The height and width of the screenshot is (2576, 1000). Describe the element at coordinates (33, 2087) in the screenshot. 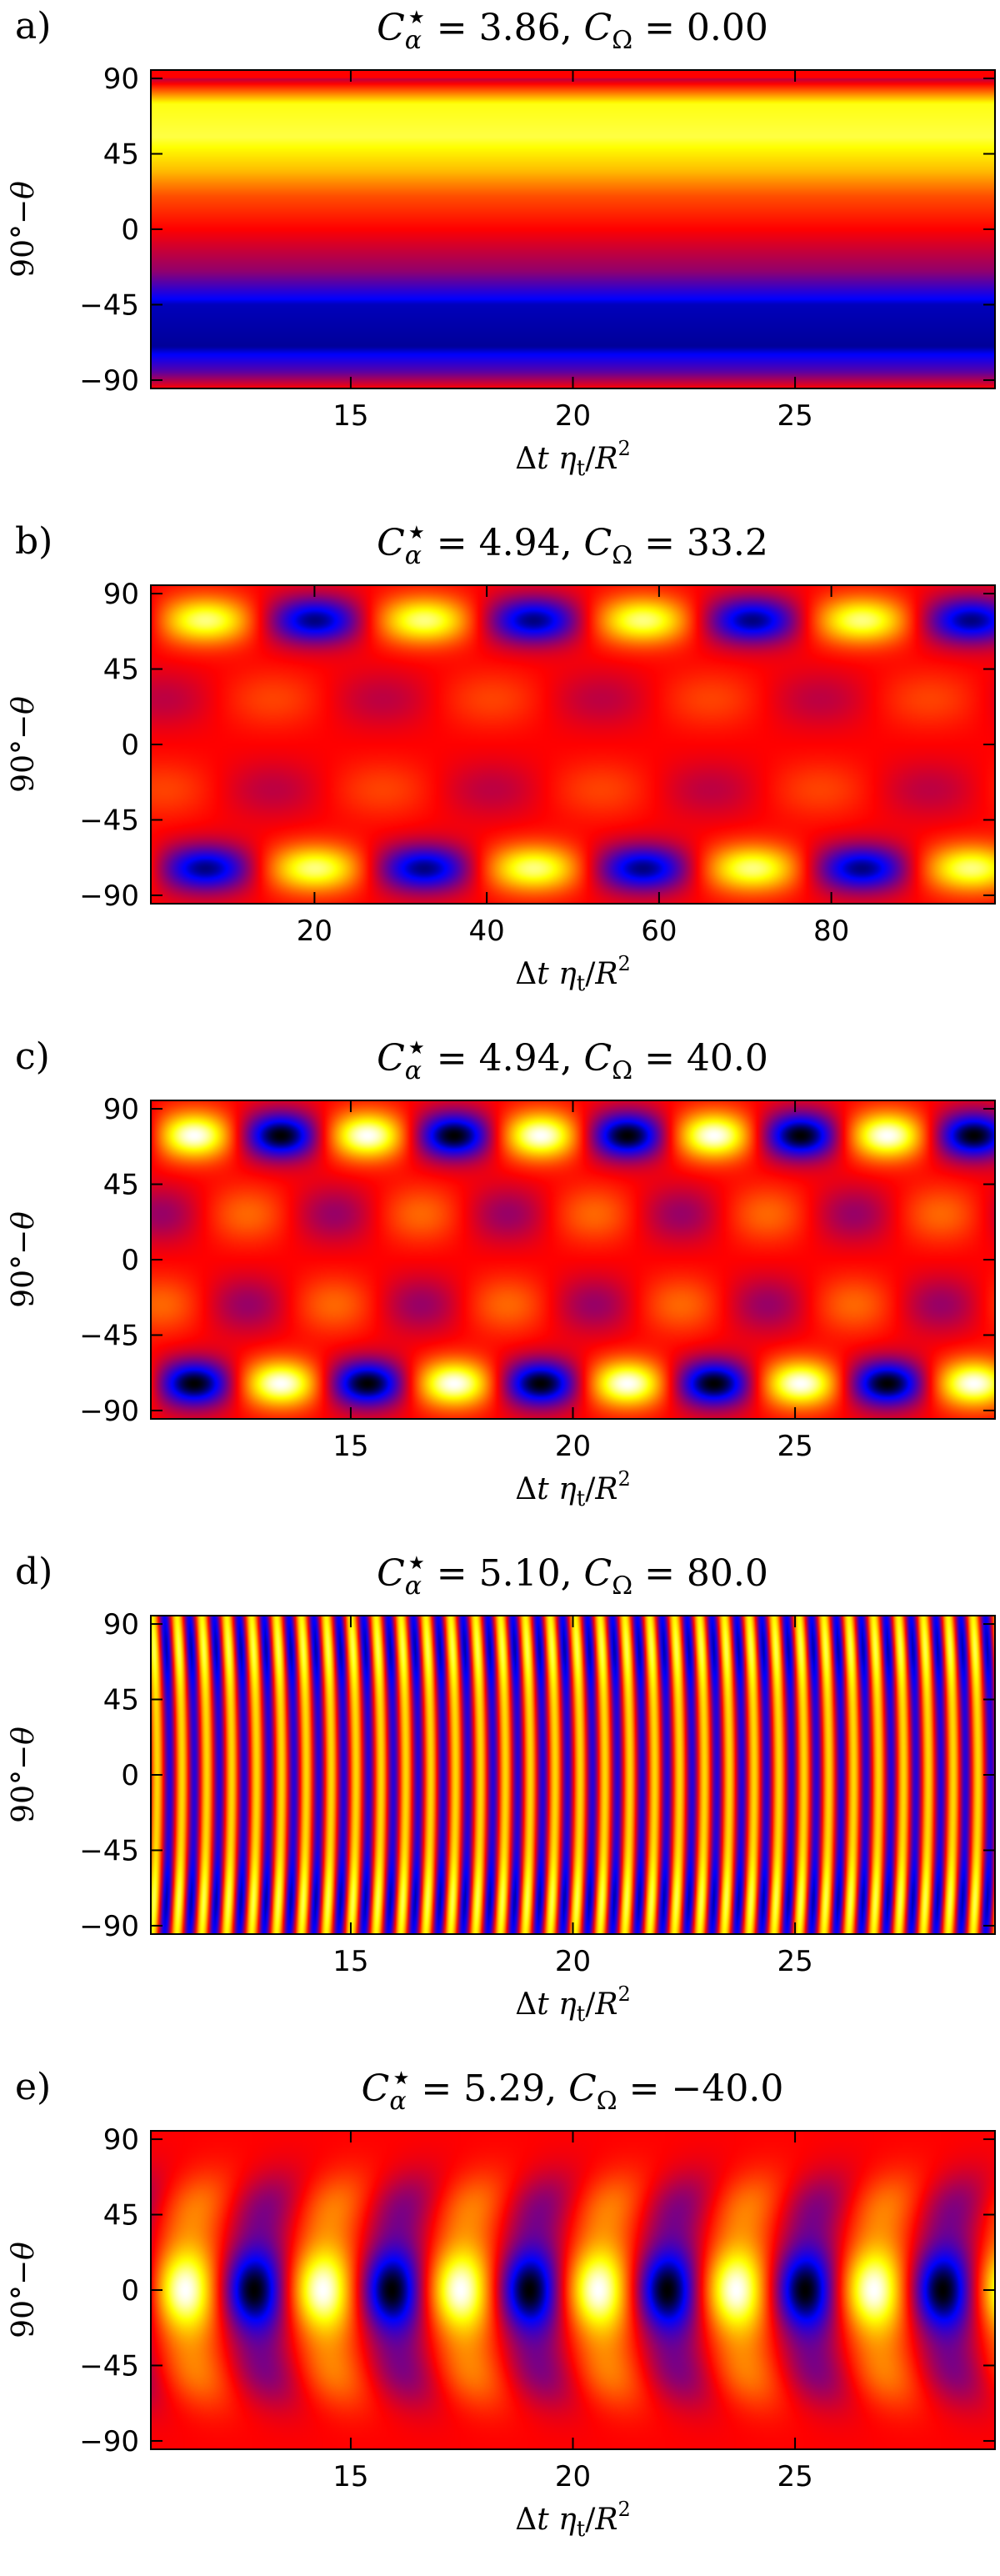

I see `panel-label: e)` at that location.